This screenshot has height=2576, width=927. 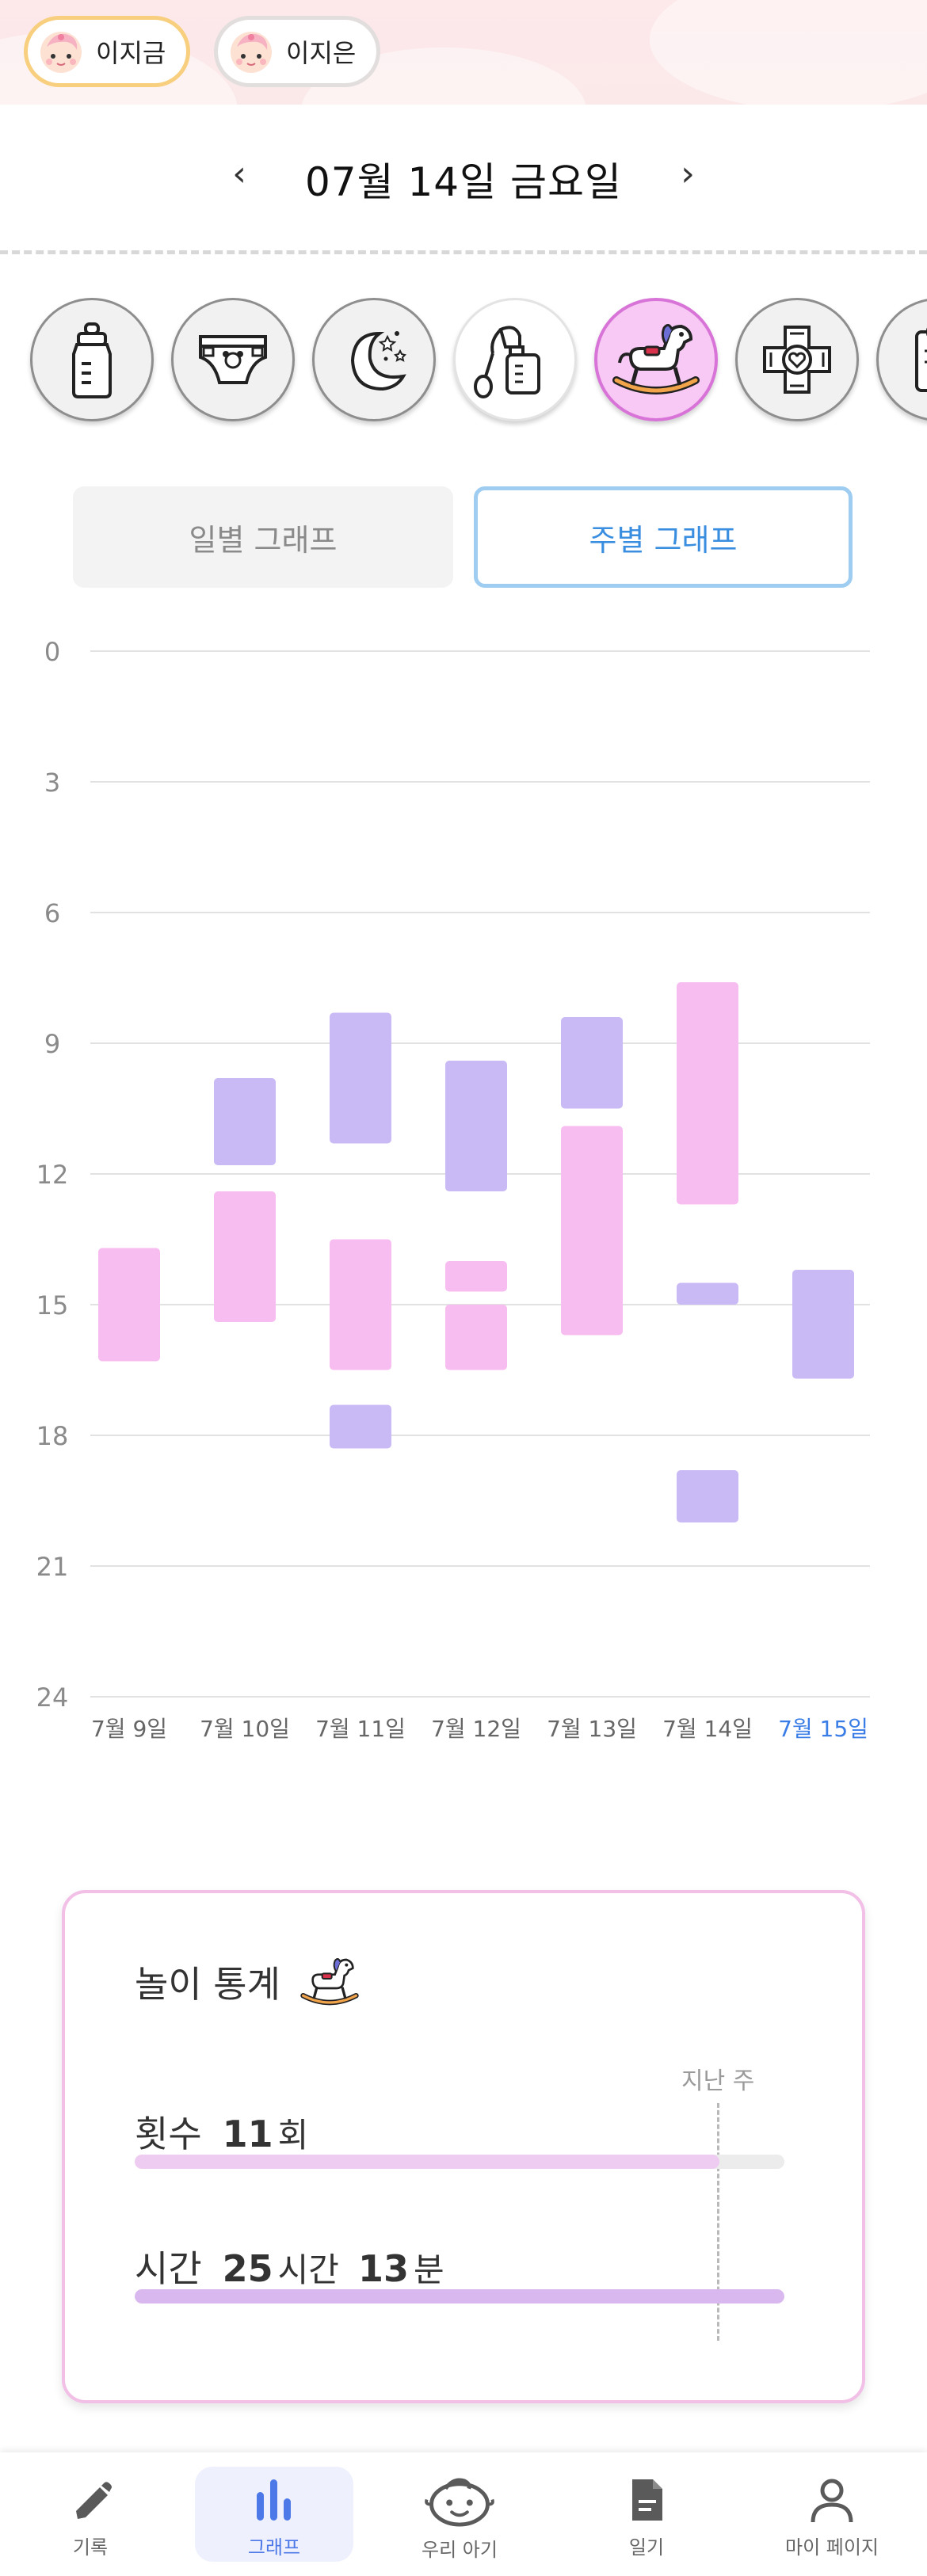 I want to click on bar-graph-icon, so click(x=274, y=2500).